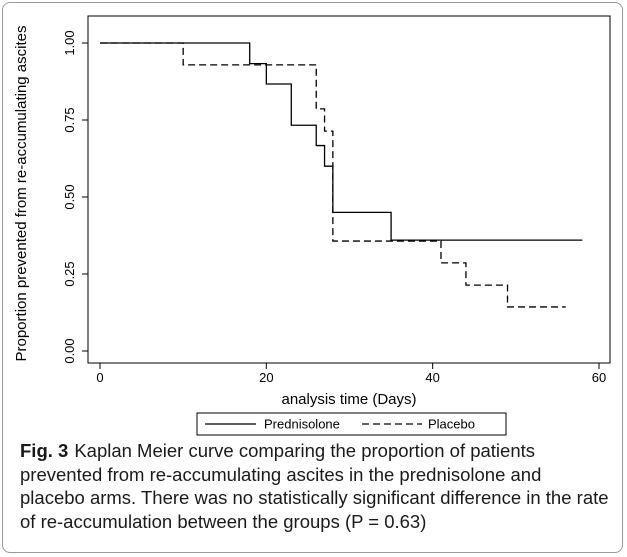  Describe the element at coordinates (99, 377) in the screenshot. I see `x-tick-label: 0` at that location.